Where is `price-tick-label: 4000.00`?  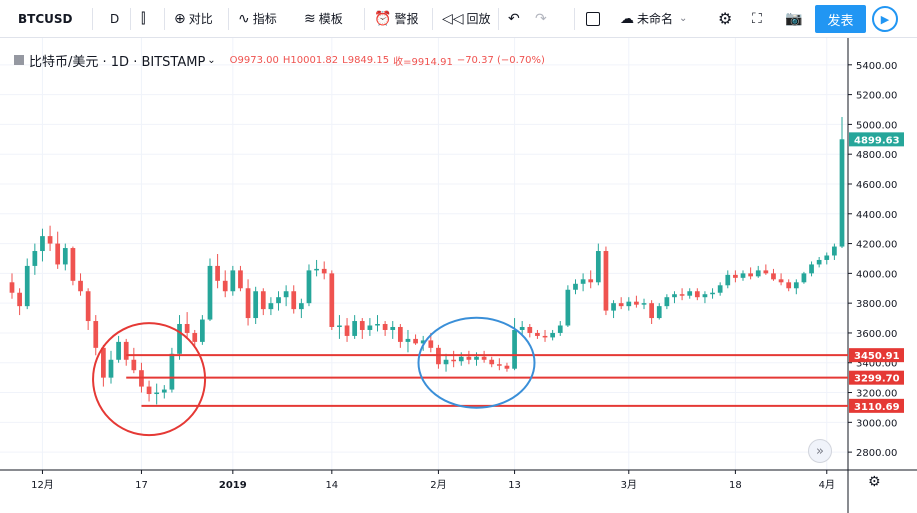
price-tick-label: 4000.00 is located at coordinates (876, 274).